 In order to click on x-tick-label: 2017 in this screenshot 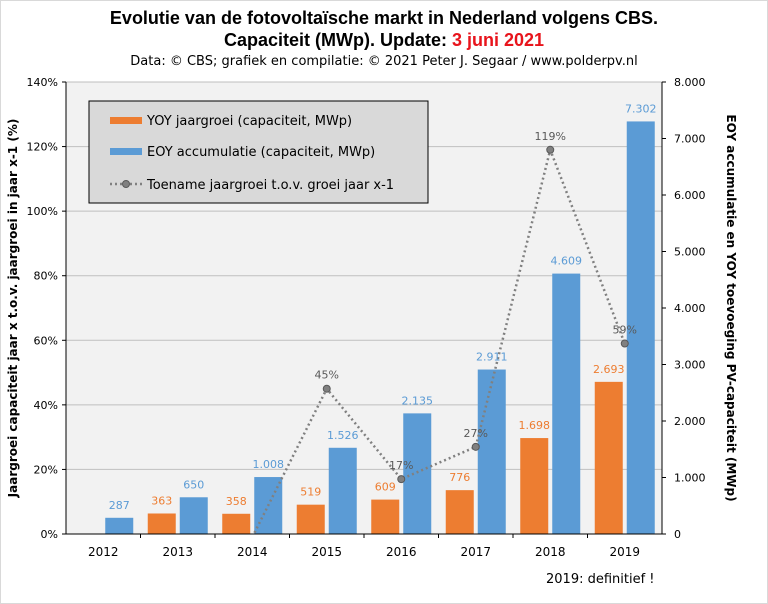, I will do `click(475, 552)`.